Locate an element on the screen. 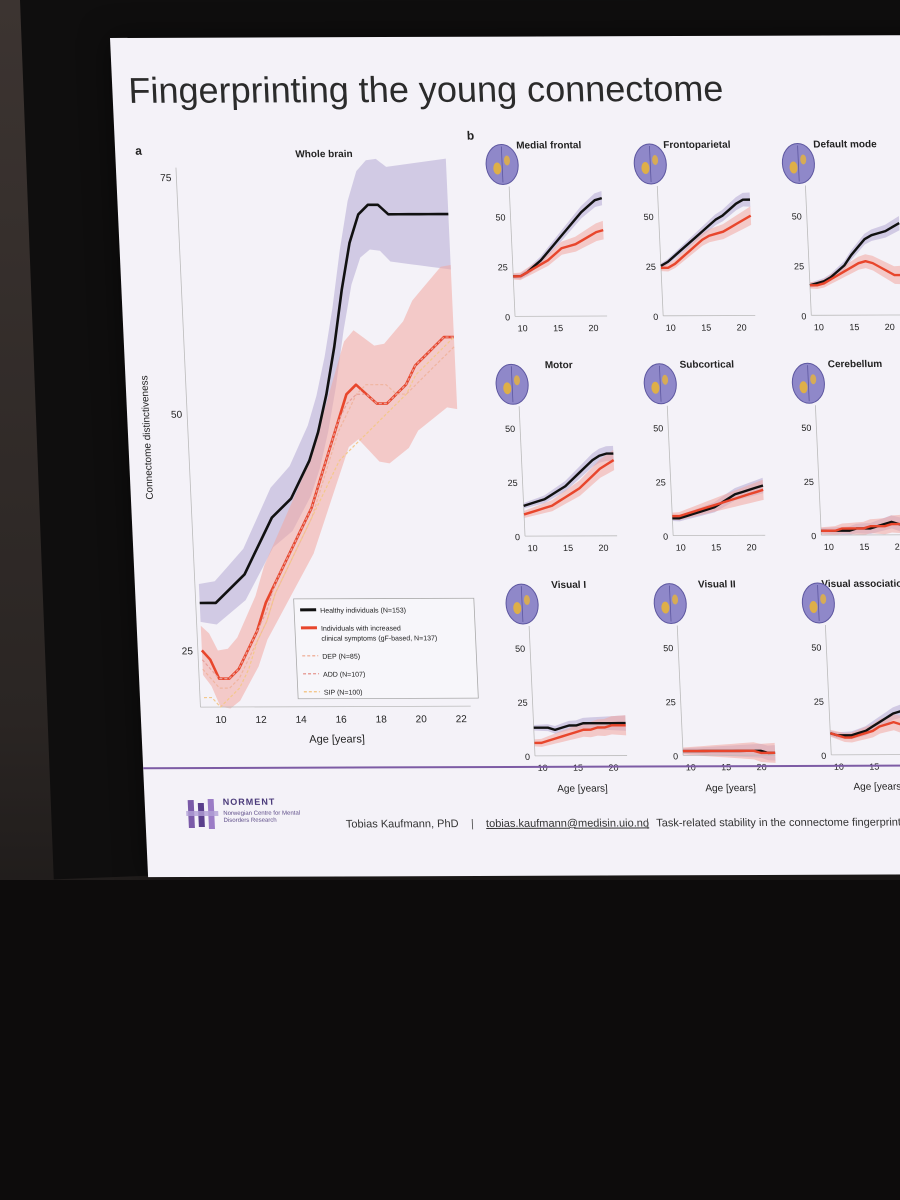  legend-box is located at coordinates (386, 648).